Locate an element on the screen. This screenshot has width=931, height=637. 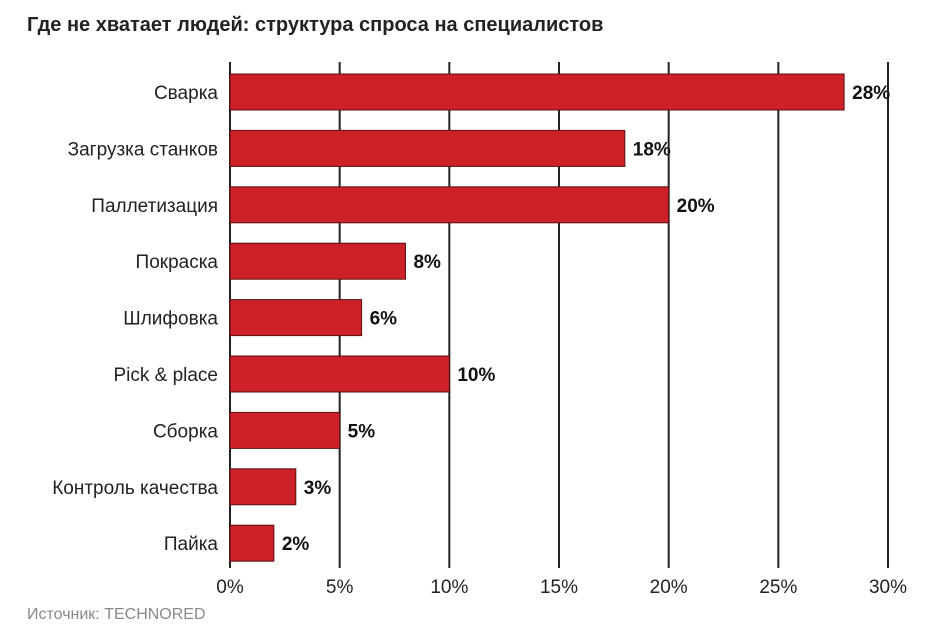
x-tick-label: 25% is located at coordinates (778, 587).